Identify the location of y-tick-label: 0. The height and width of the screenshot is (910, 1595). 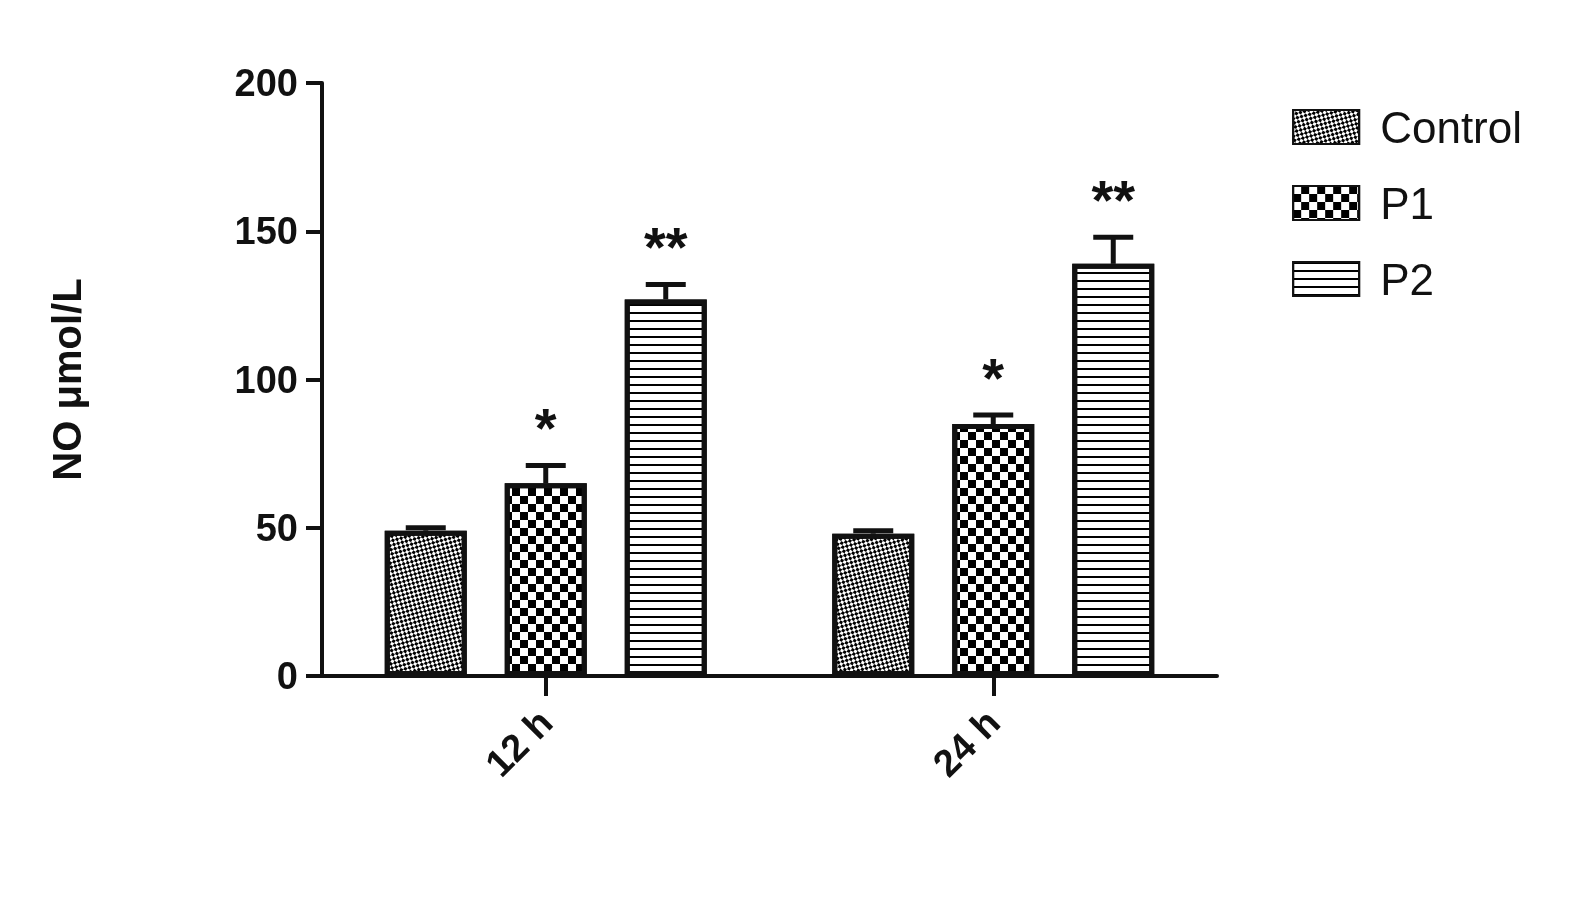
(287, 676).